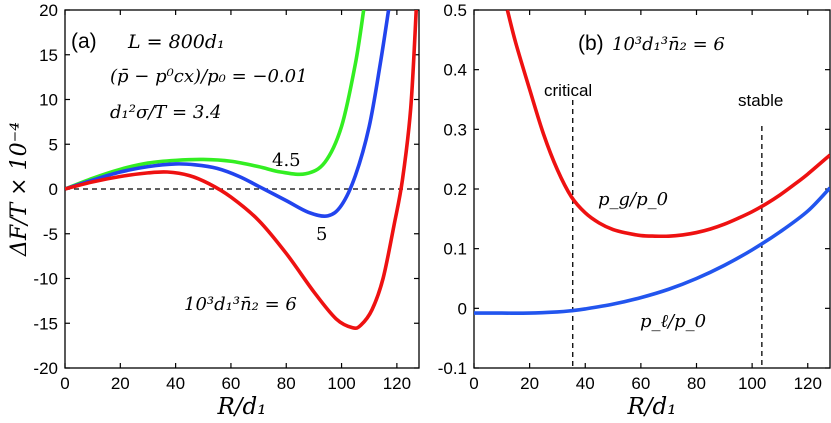  I want to click on y-tick-label: 0.2, so click(455, 189).